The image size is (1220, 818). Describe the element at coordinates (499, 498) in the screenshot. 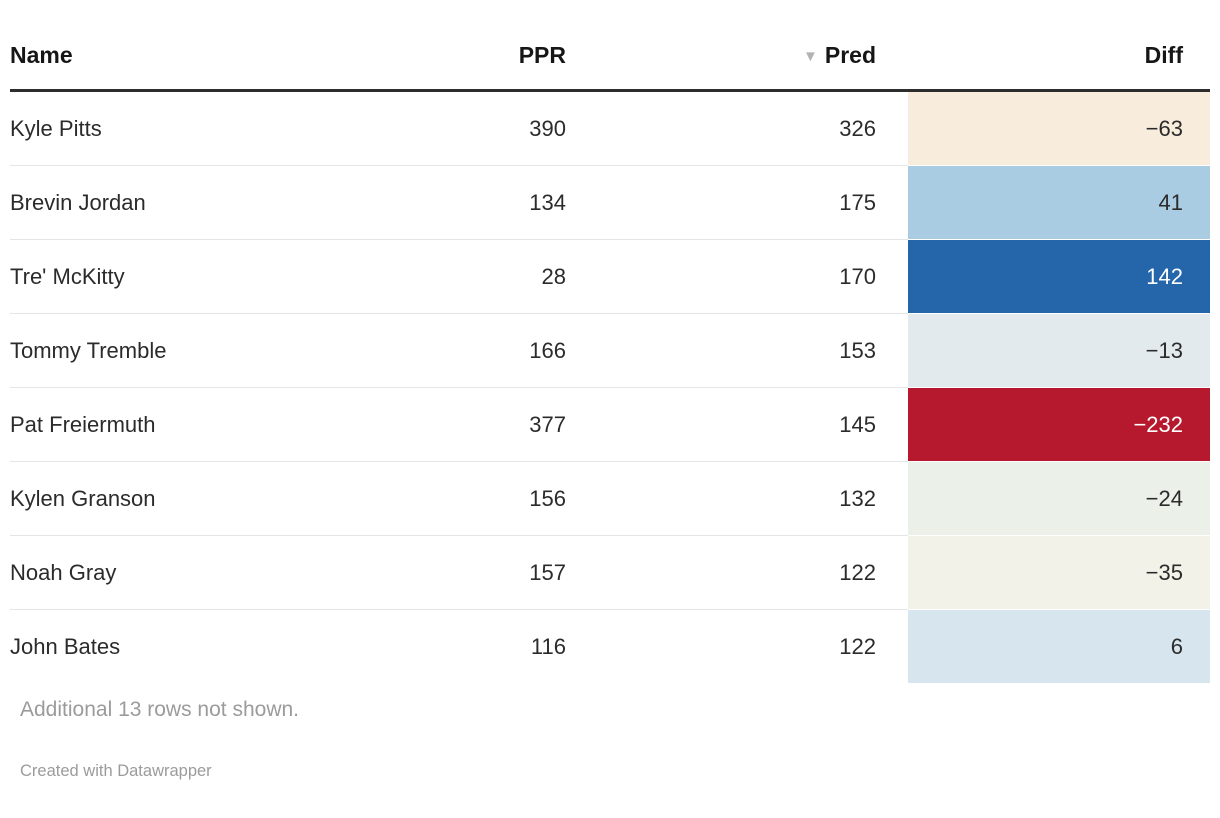

I see `cell-ppr: 156` at that location.